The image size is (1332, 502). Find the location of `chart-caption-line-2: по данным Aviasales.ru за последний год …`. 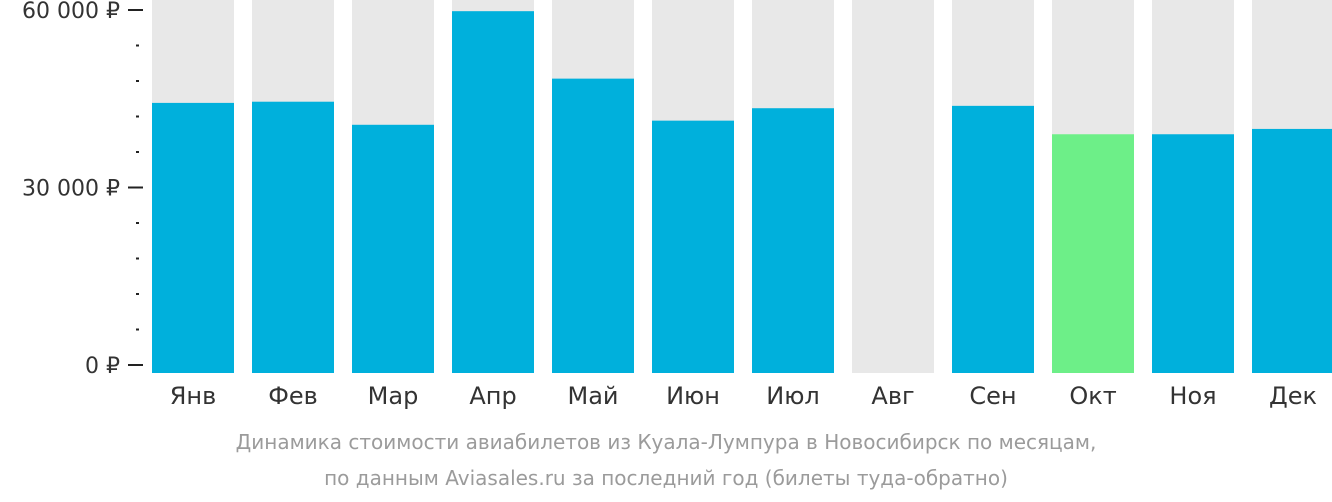

chart-caption-line-2: по данным Aviasales.ru за последний год … is located at coordinates (666, 478).